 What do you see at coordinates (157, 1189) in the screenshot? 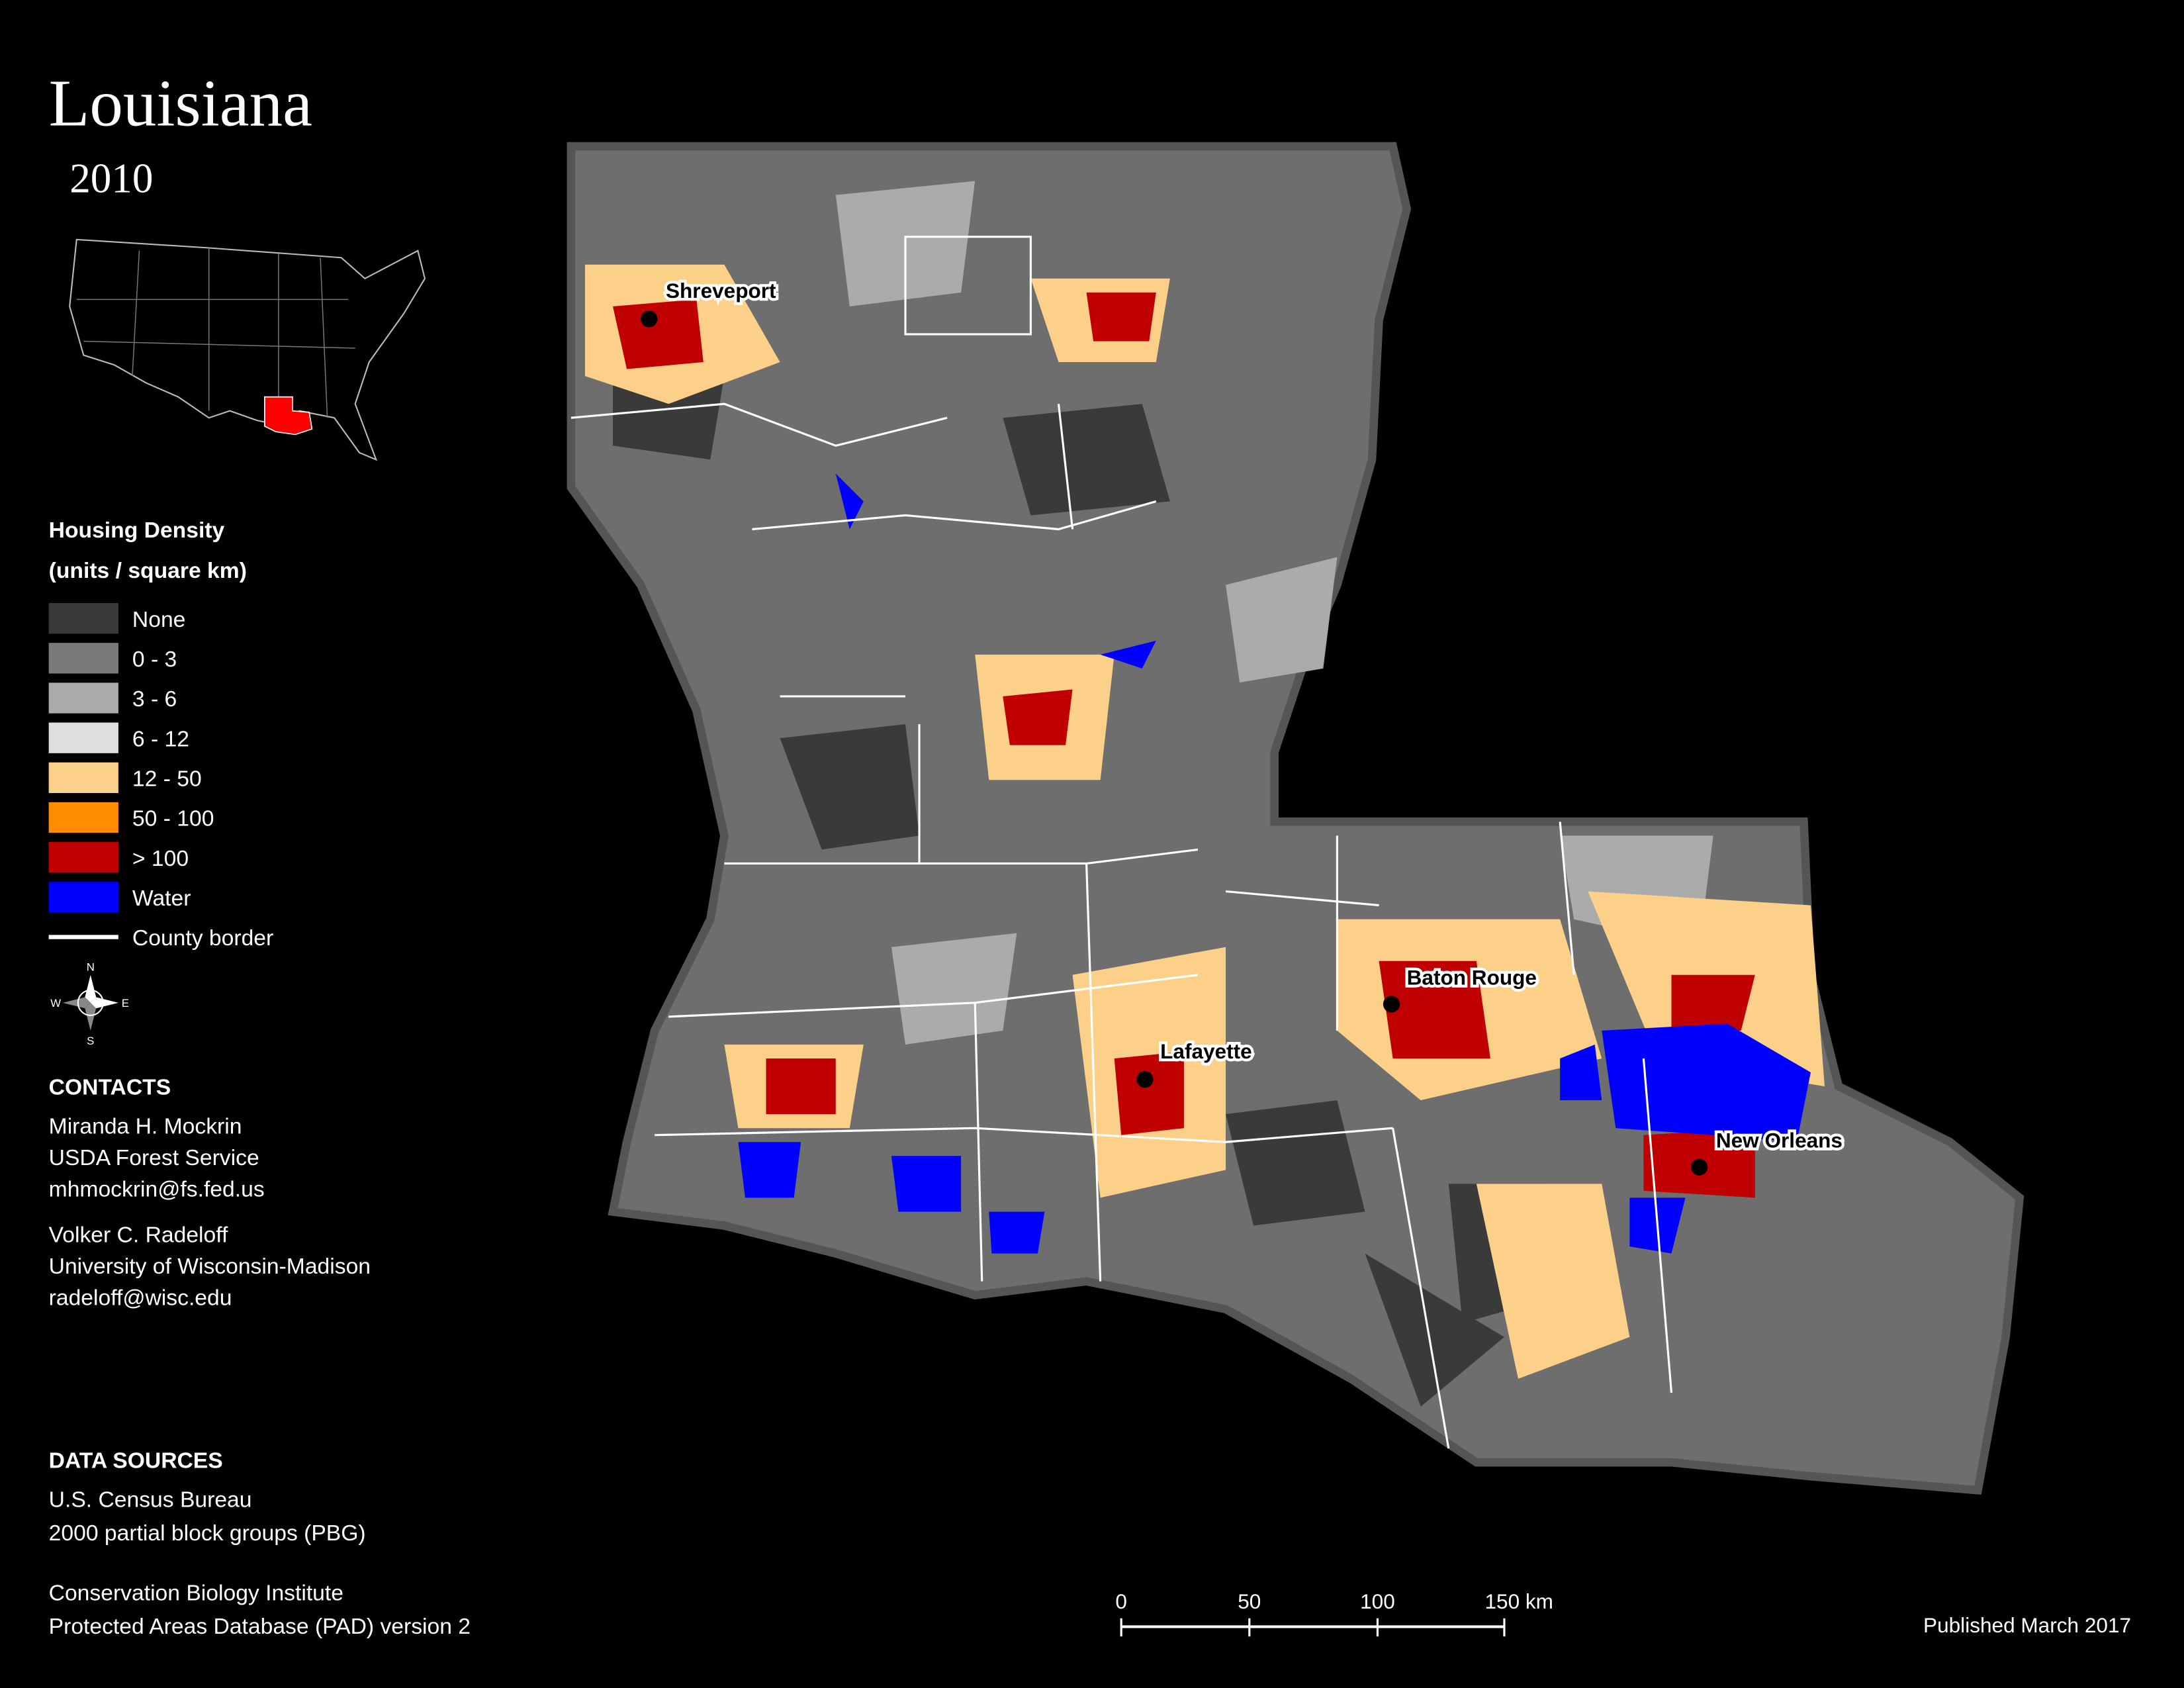
I see `contact-line: mhmockrin@fs.fed.us` at bounding box center [157, 1189].